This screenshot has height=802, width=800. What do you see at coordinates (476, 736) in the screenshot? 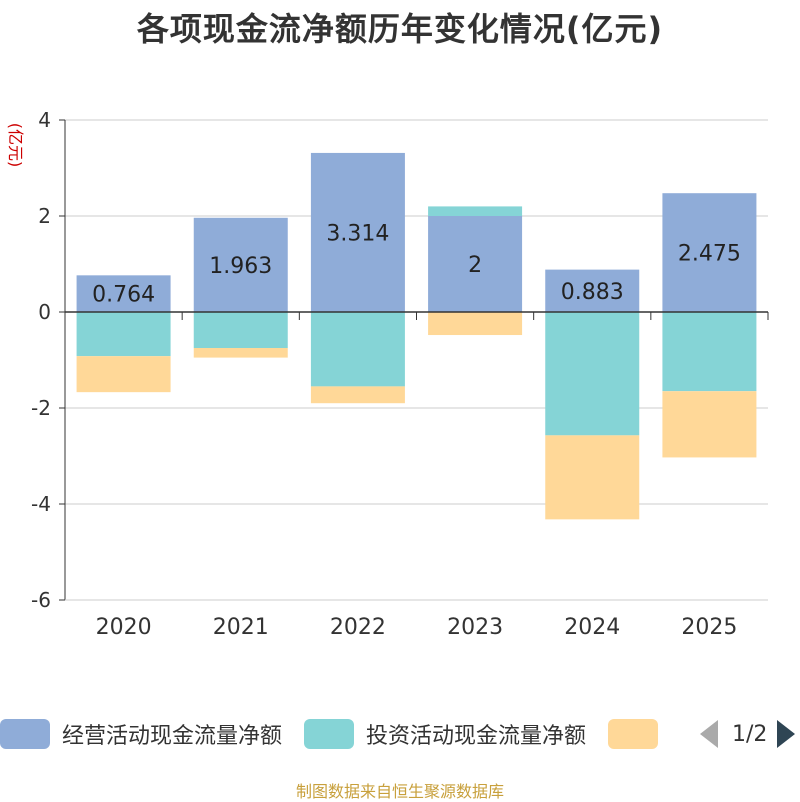
I see `legend-label-investing: 投资活动现金流量净额` at bounding box center [476, 736].